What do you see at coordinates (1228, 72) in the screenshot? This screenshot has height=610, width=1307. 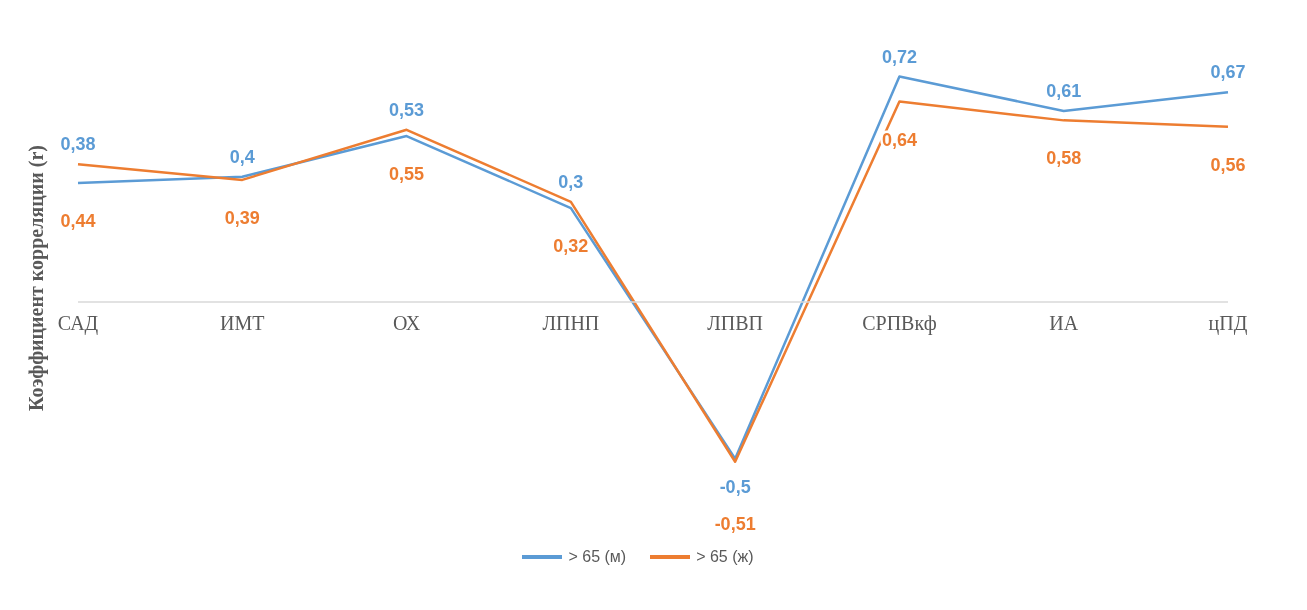 I see `data-label: 0,67` at bounding box center [1228, 72].